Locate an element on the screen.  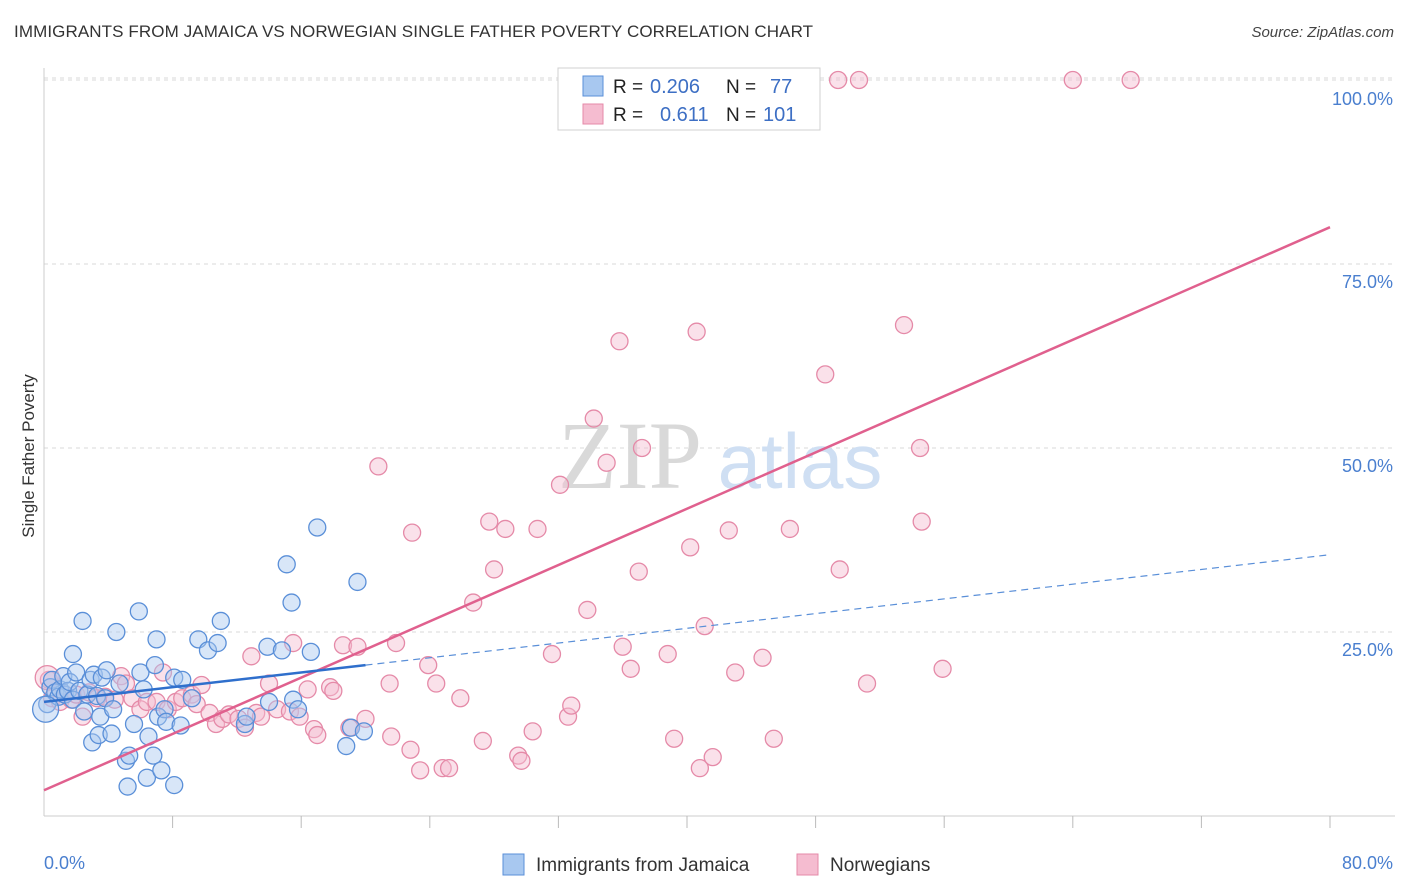
jamaica-trendline-extension is located at coordinates (848, 610).